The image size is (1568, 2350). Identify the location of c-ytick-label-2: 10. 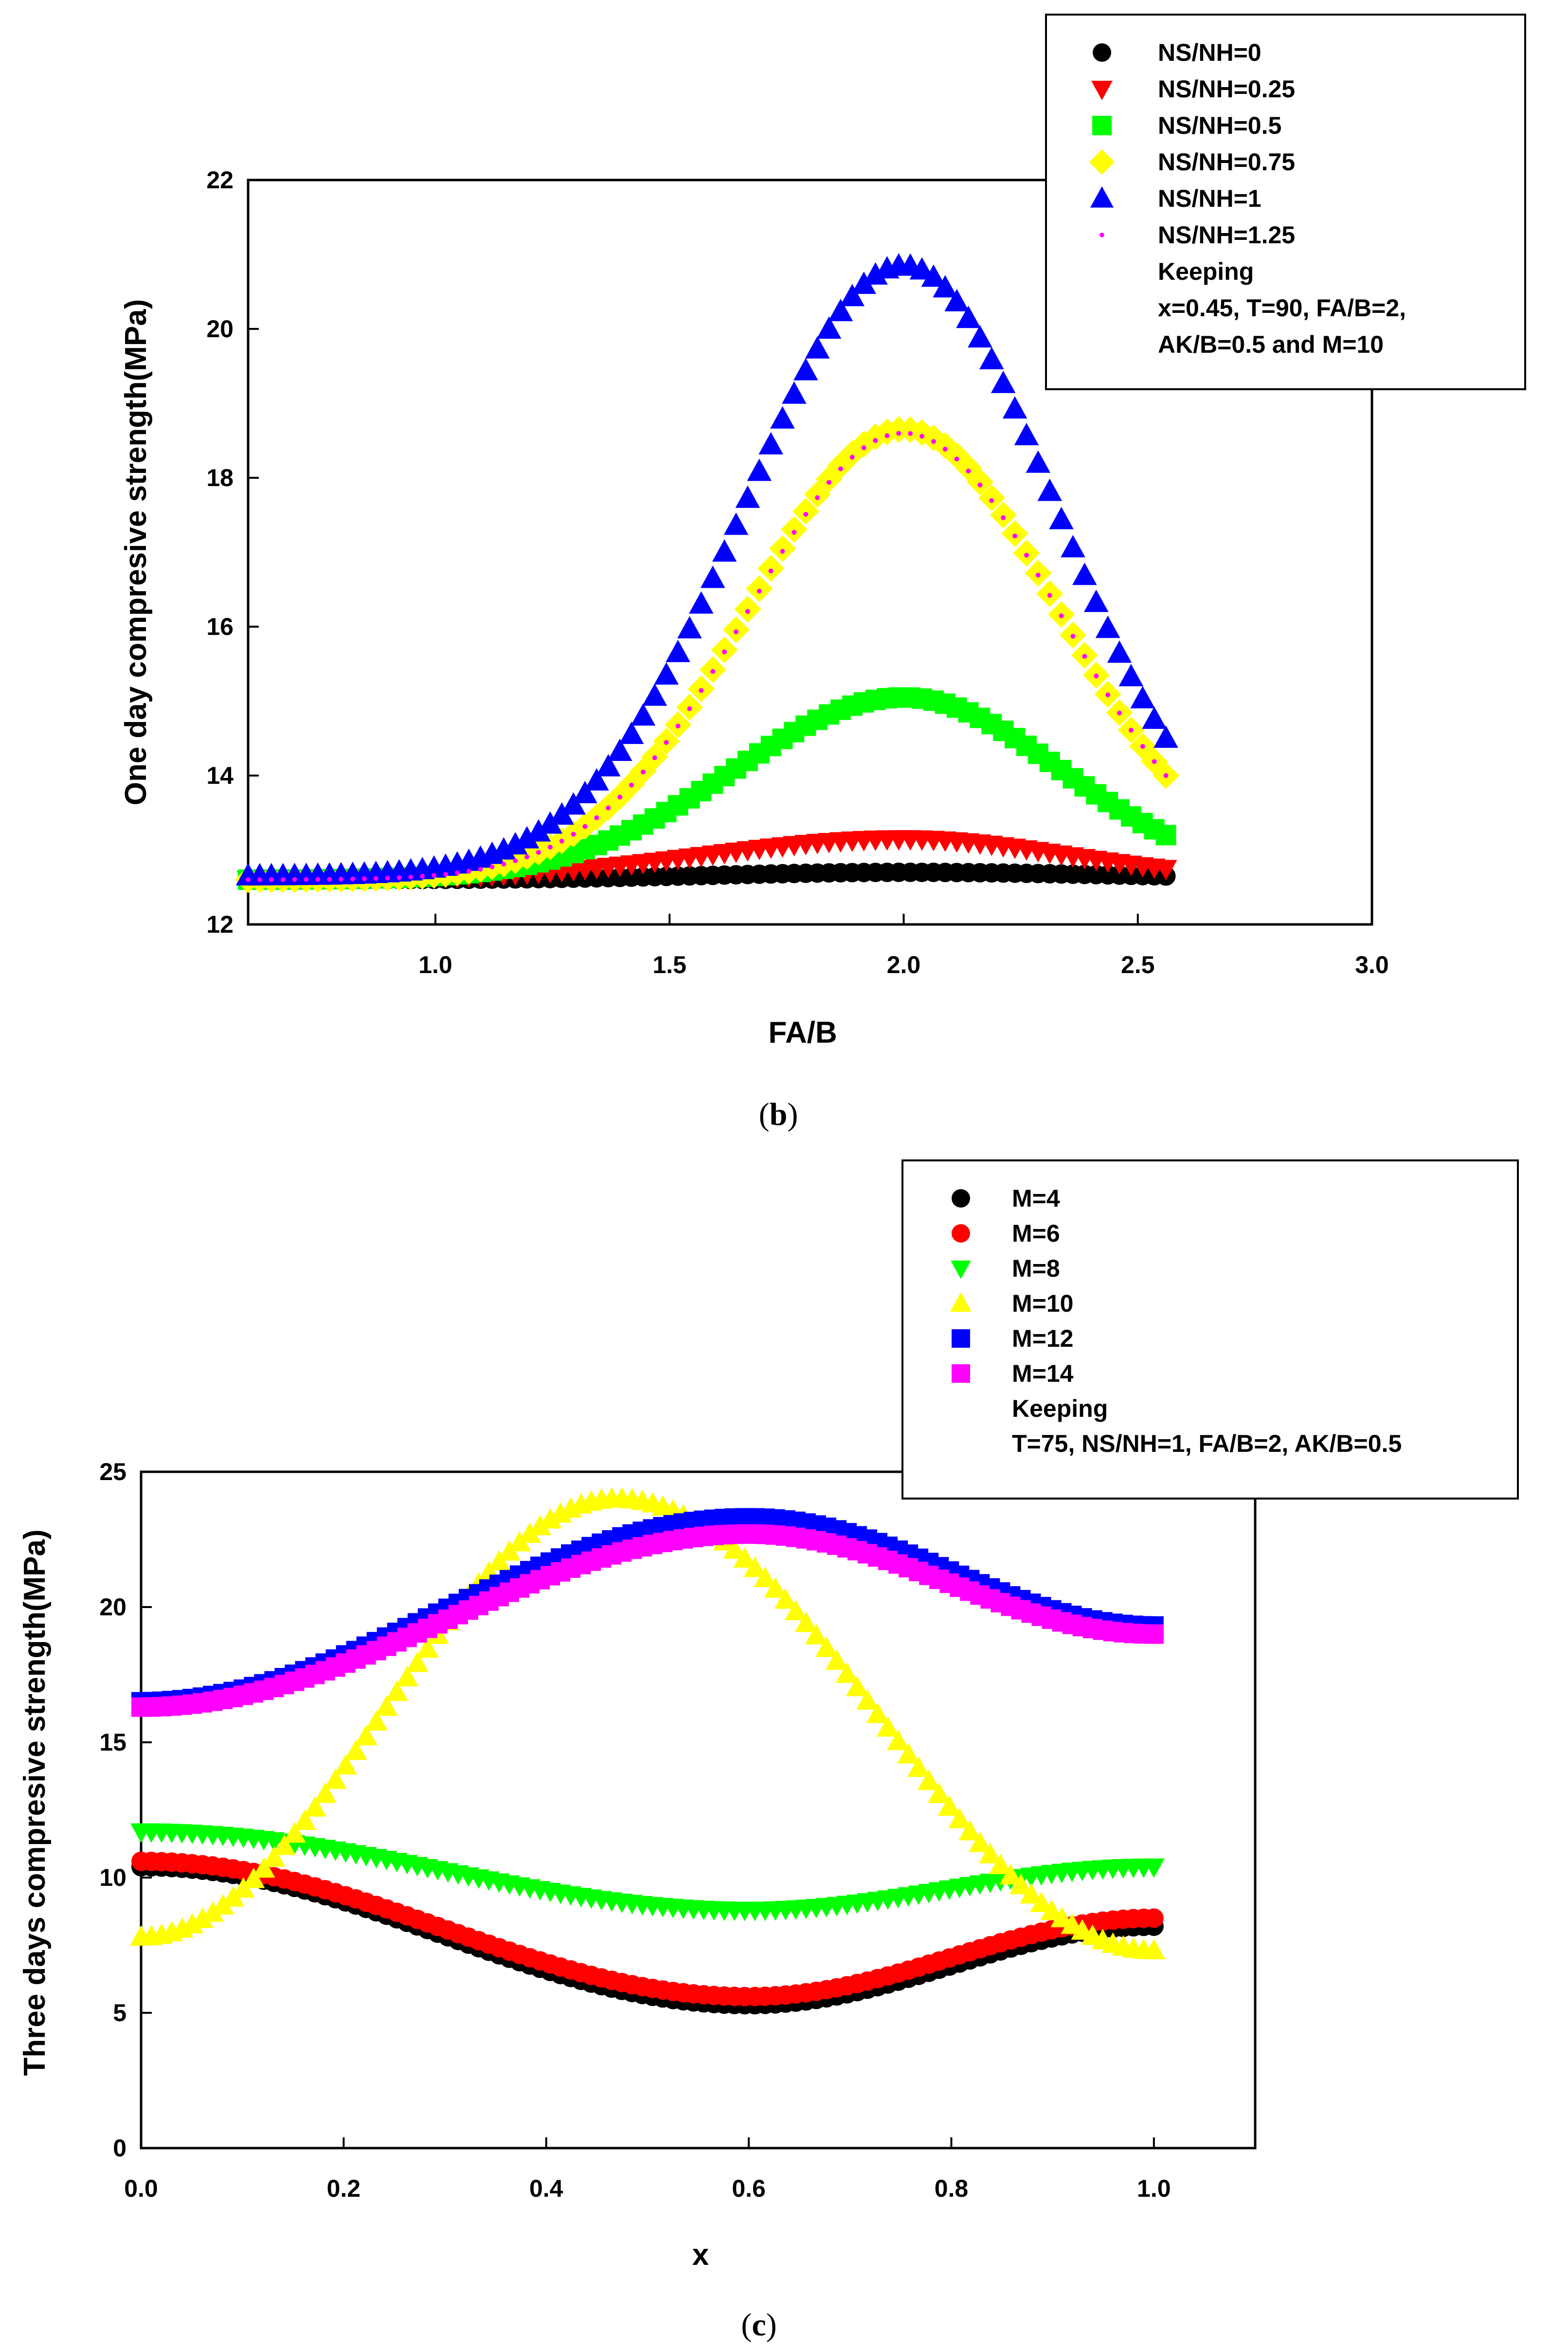
(112, 1878).